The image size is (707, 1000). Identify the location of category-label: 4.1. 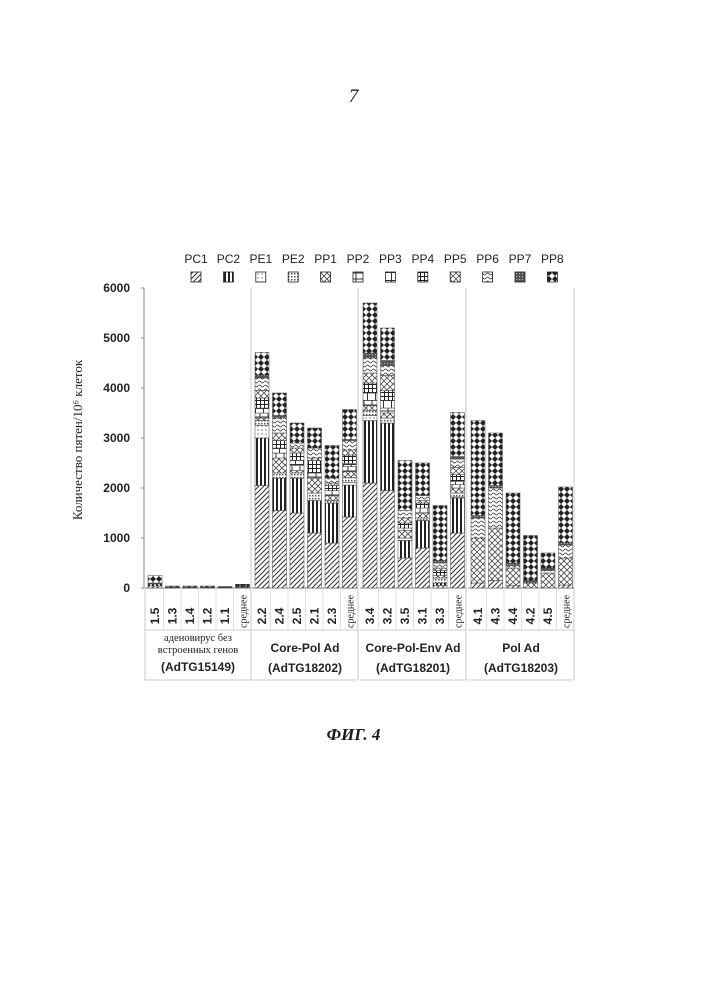
(478, 615).